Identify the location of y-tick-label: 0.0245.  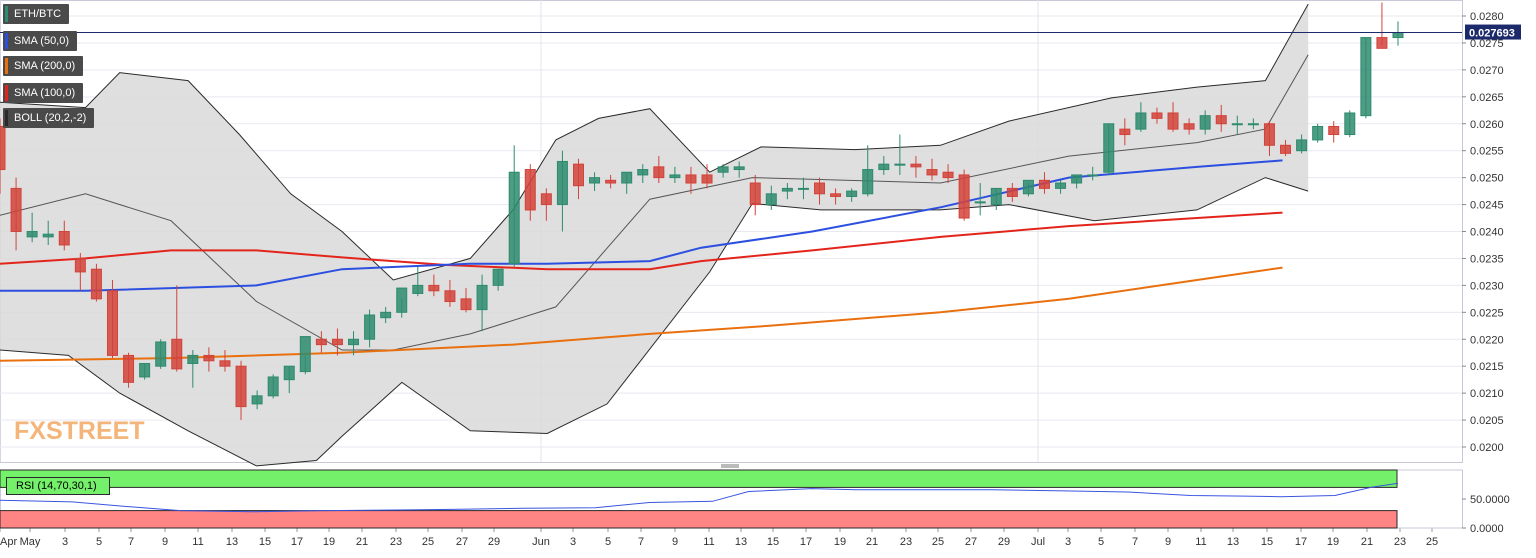
(1487, 206).